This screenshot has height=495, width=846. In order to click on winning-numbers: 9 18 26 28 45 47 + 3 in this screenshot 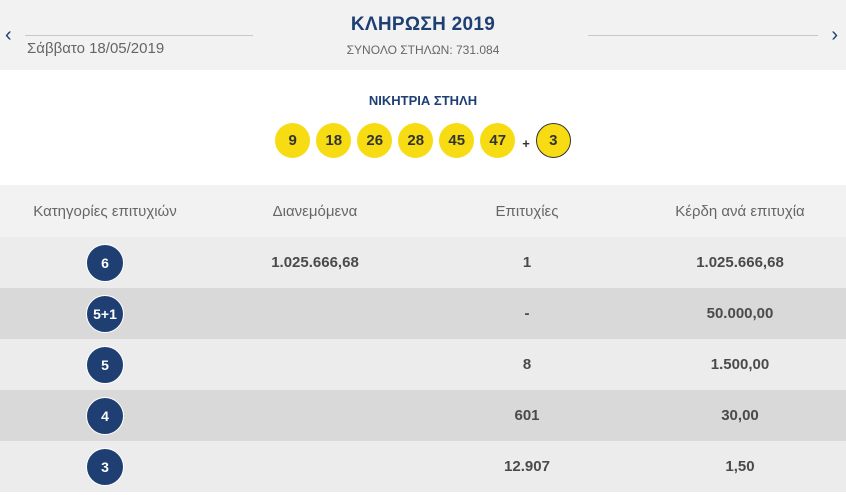, I will do `click(423, 140)`.